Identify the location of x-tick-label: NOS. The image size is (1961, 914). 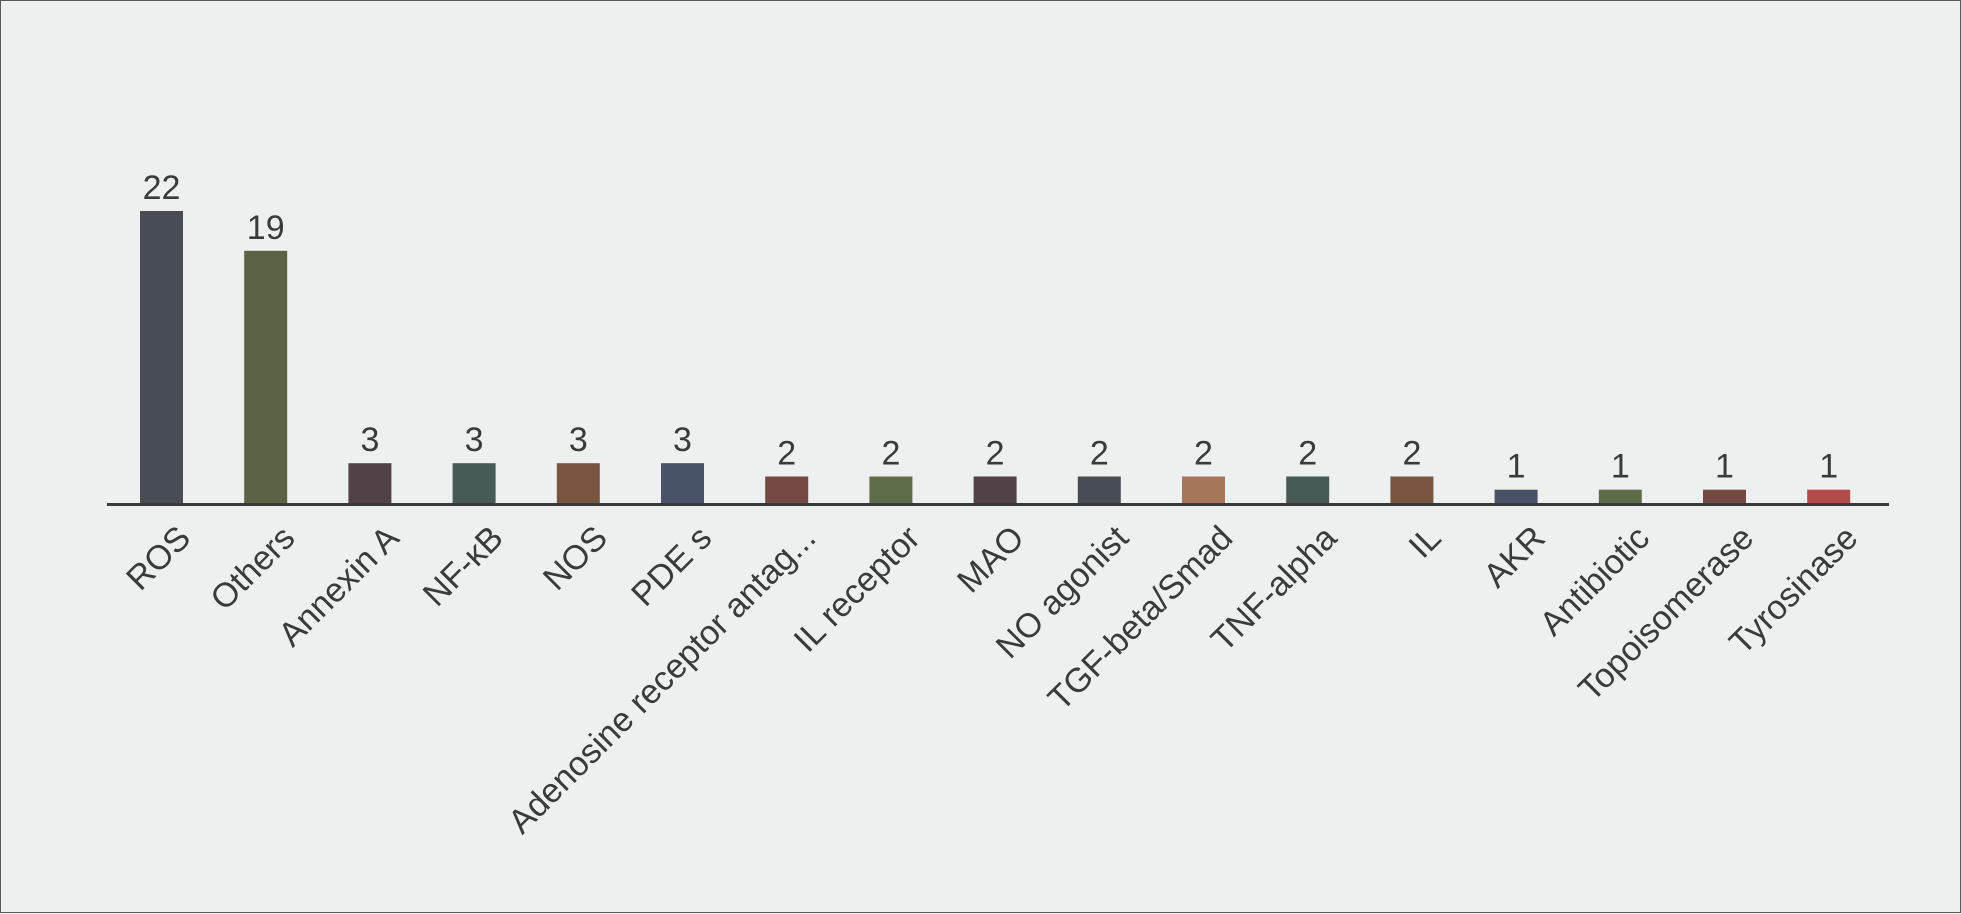
(575, 558).